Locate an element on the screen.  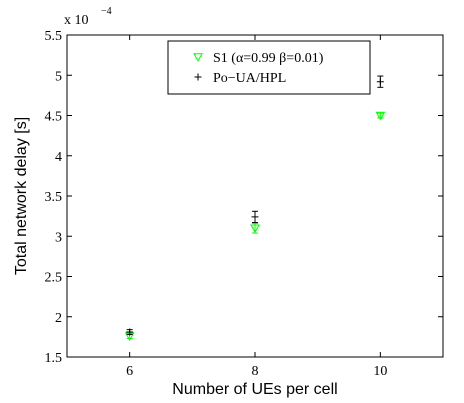
y-tick-label: 2.5 is located at coordinates (54, 278).